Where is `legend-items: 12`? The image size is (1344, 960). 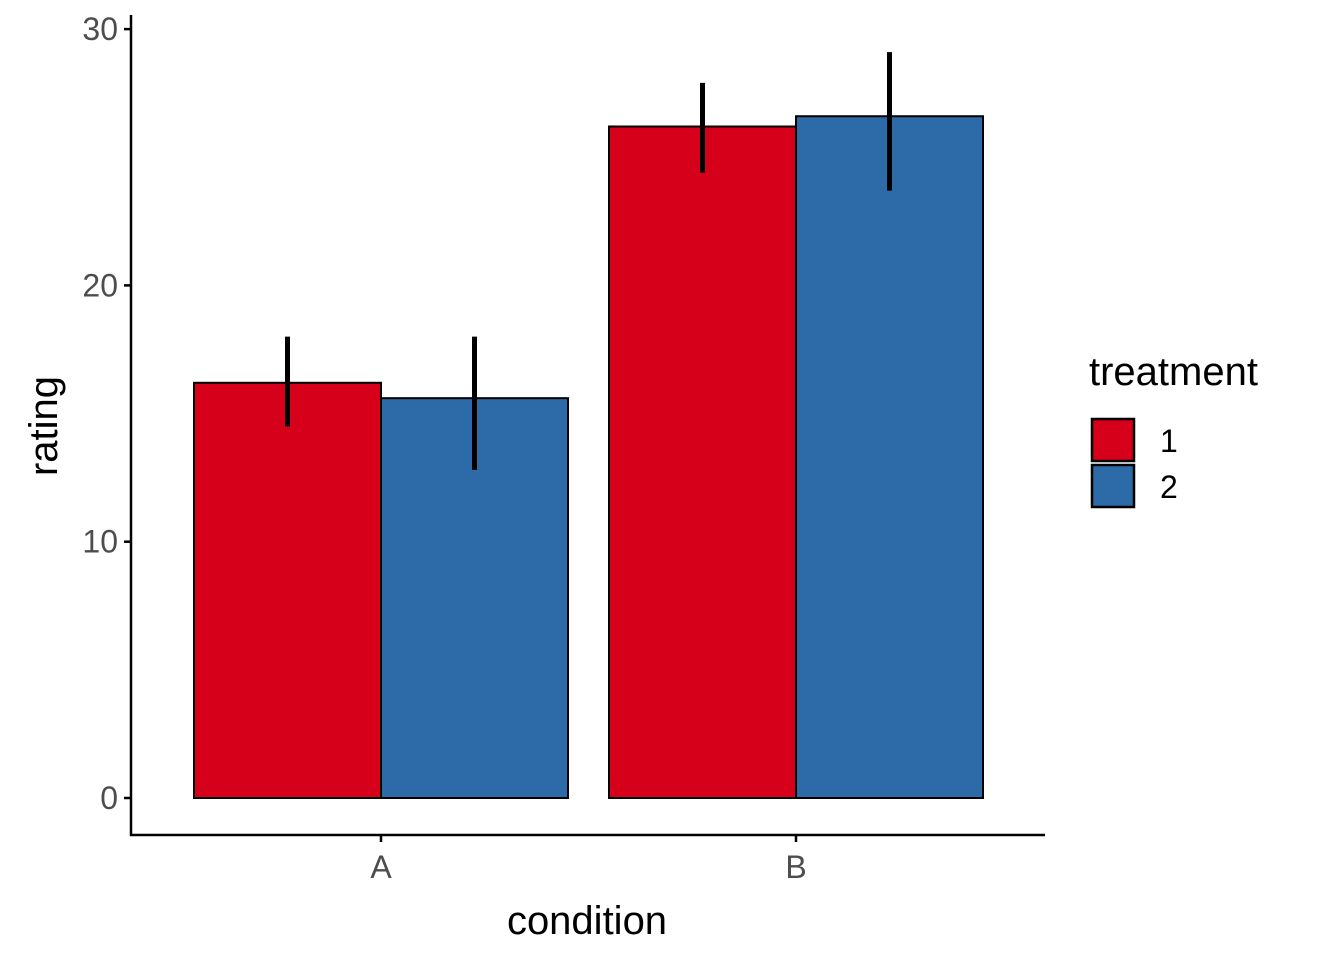
legend-items: 12 is located at coordinates (1134, 463).